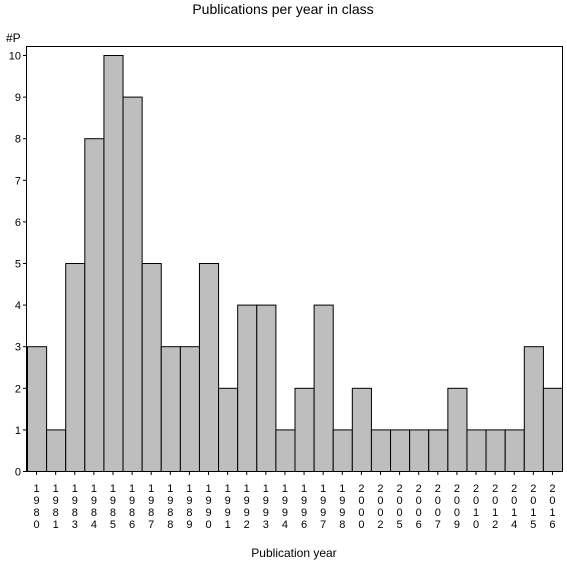 This screenshot has height=567, width=567. Describe the element at coordinates (342, 450) in the screenshot. I see `bar-1998` at that location.